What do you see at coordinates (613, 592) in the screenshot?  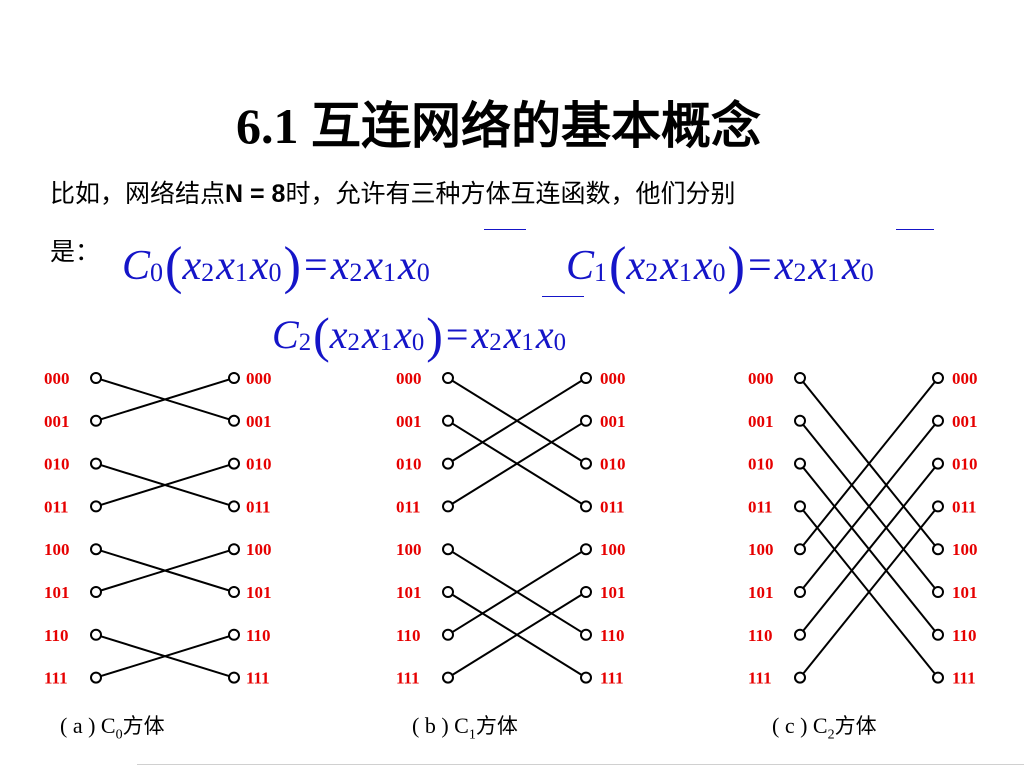 I see `node-label-c1-right-101: 101` at bounding box center [613, 592].